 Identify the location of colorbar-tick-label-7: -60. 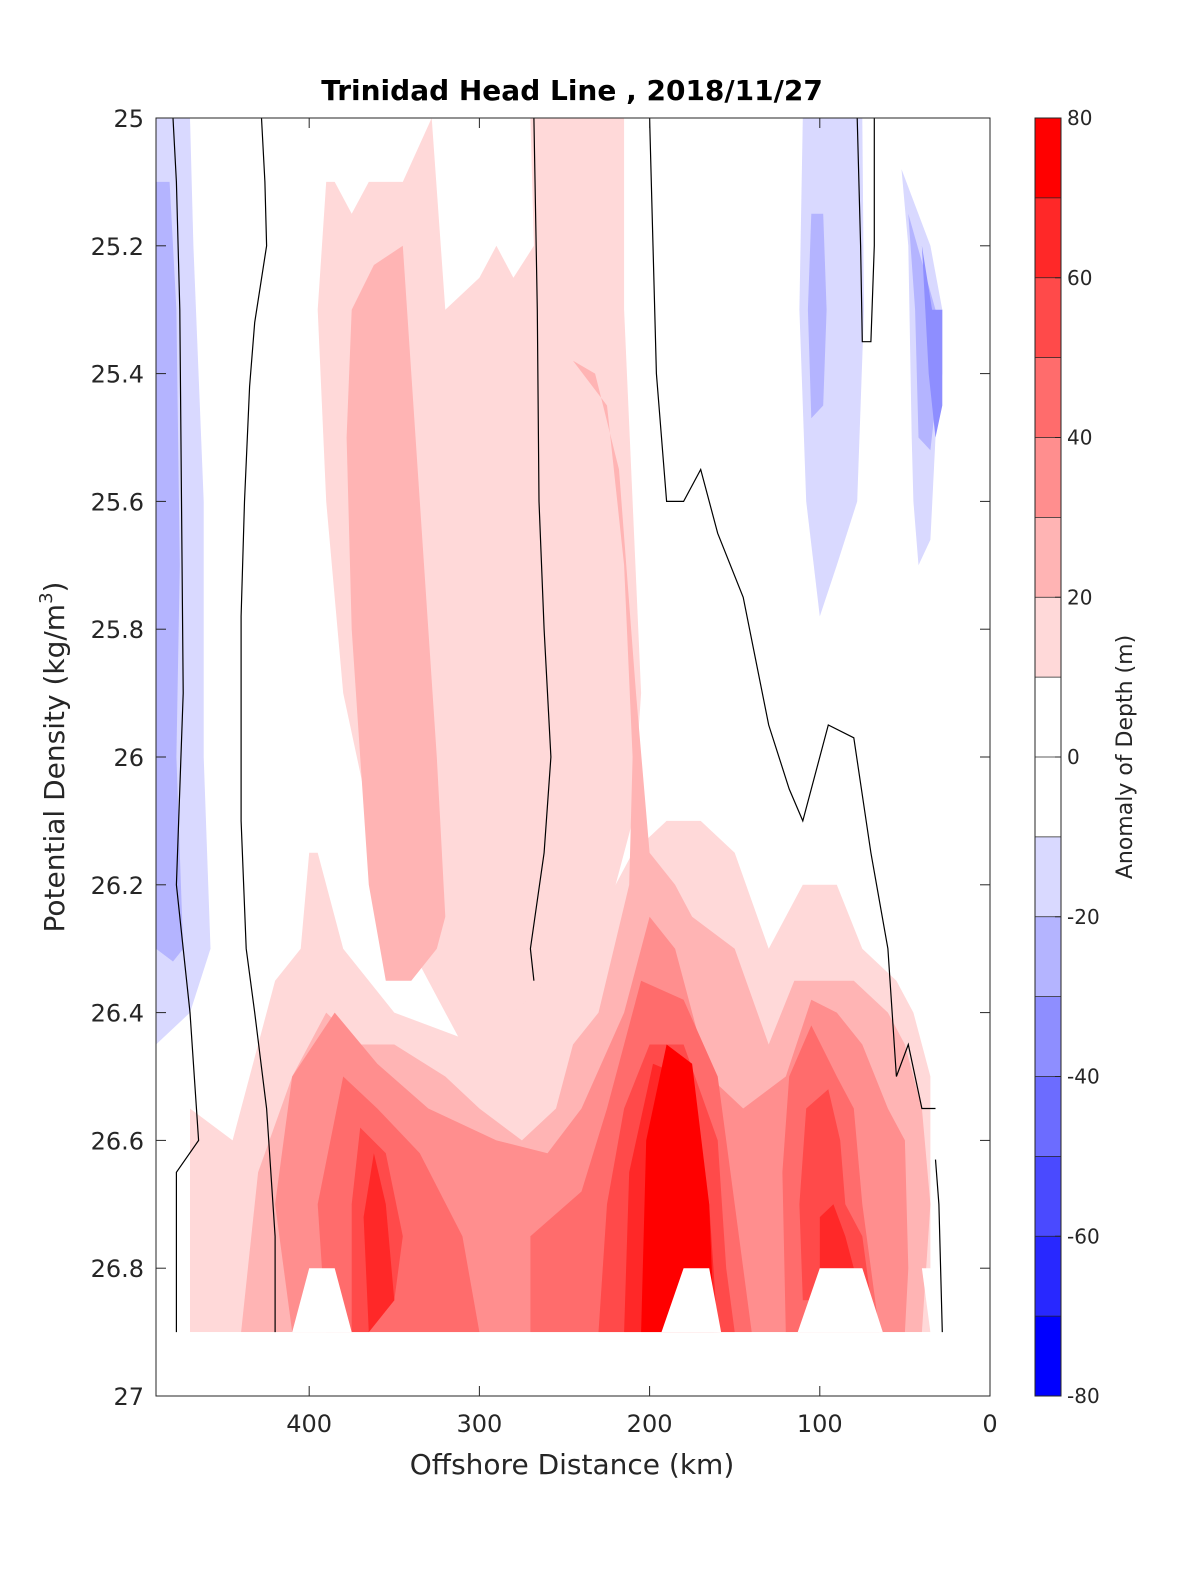
(1083, 1236).